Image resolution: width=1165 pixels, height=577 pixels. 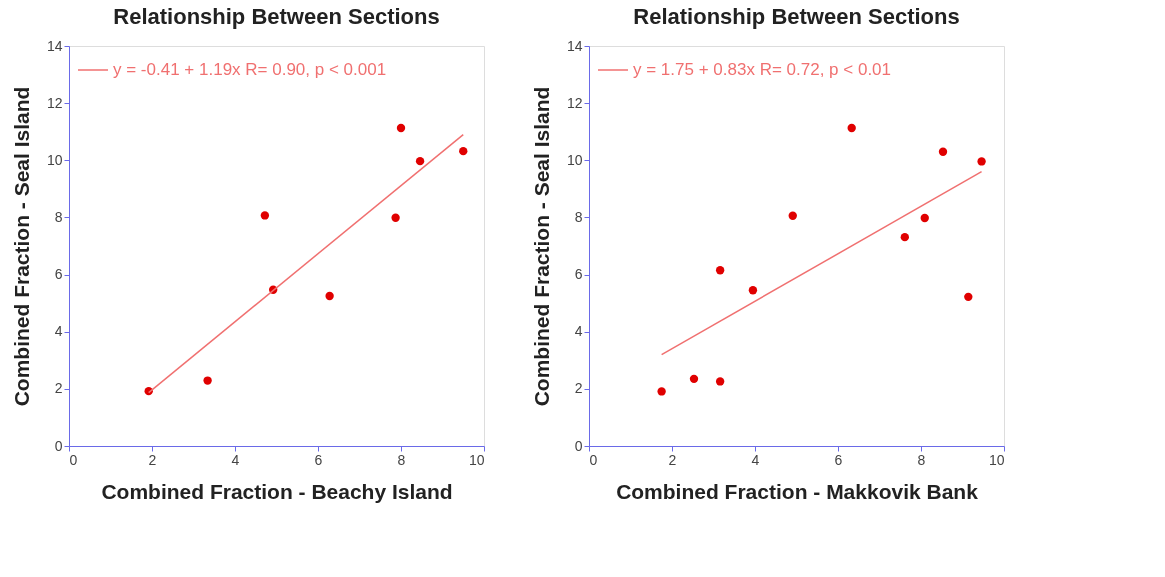 What do you see at coordinates (277, 491) in the screenshot?
I see `x-axis-title: Combined Fraction - Beachy Island` at bounding box center [277, 491].